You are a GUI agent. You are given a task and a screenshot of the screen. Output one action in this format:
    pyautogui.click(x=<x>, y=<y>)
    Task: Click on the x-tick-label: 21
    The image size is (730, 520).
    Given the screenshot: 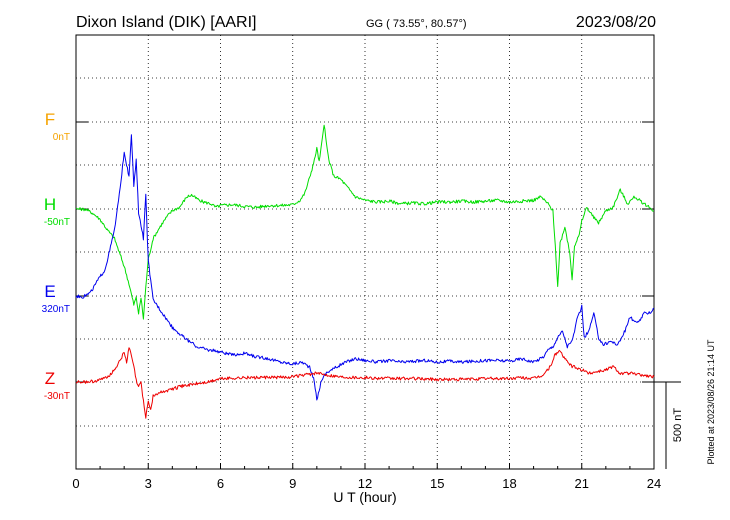 What is the action you would take?
    pyautogui.click(x=582, y=483)
    